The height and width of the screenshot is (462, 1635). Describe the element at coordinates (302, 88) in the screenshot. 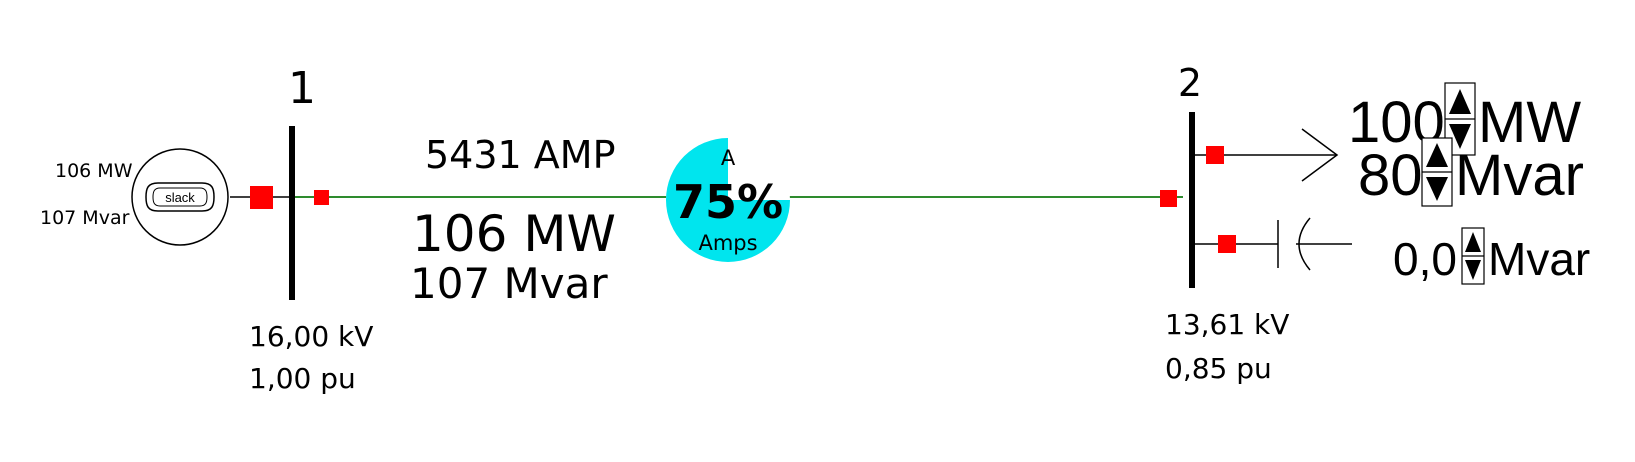

I see `bus-1-number: 1` at that location.